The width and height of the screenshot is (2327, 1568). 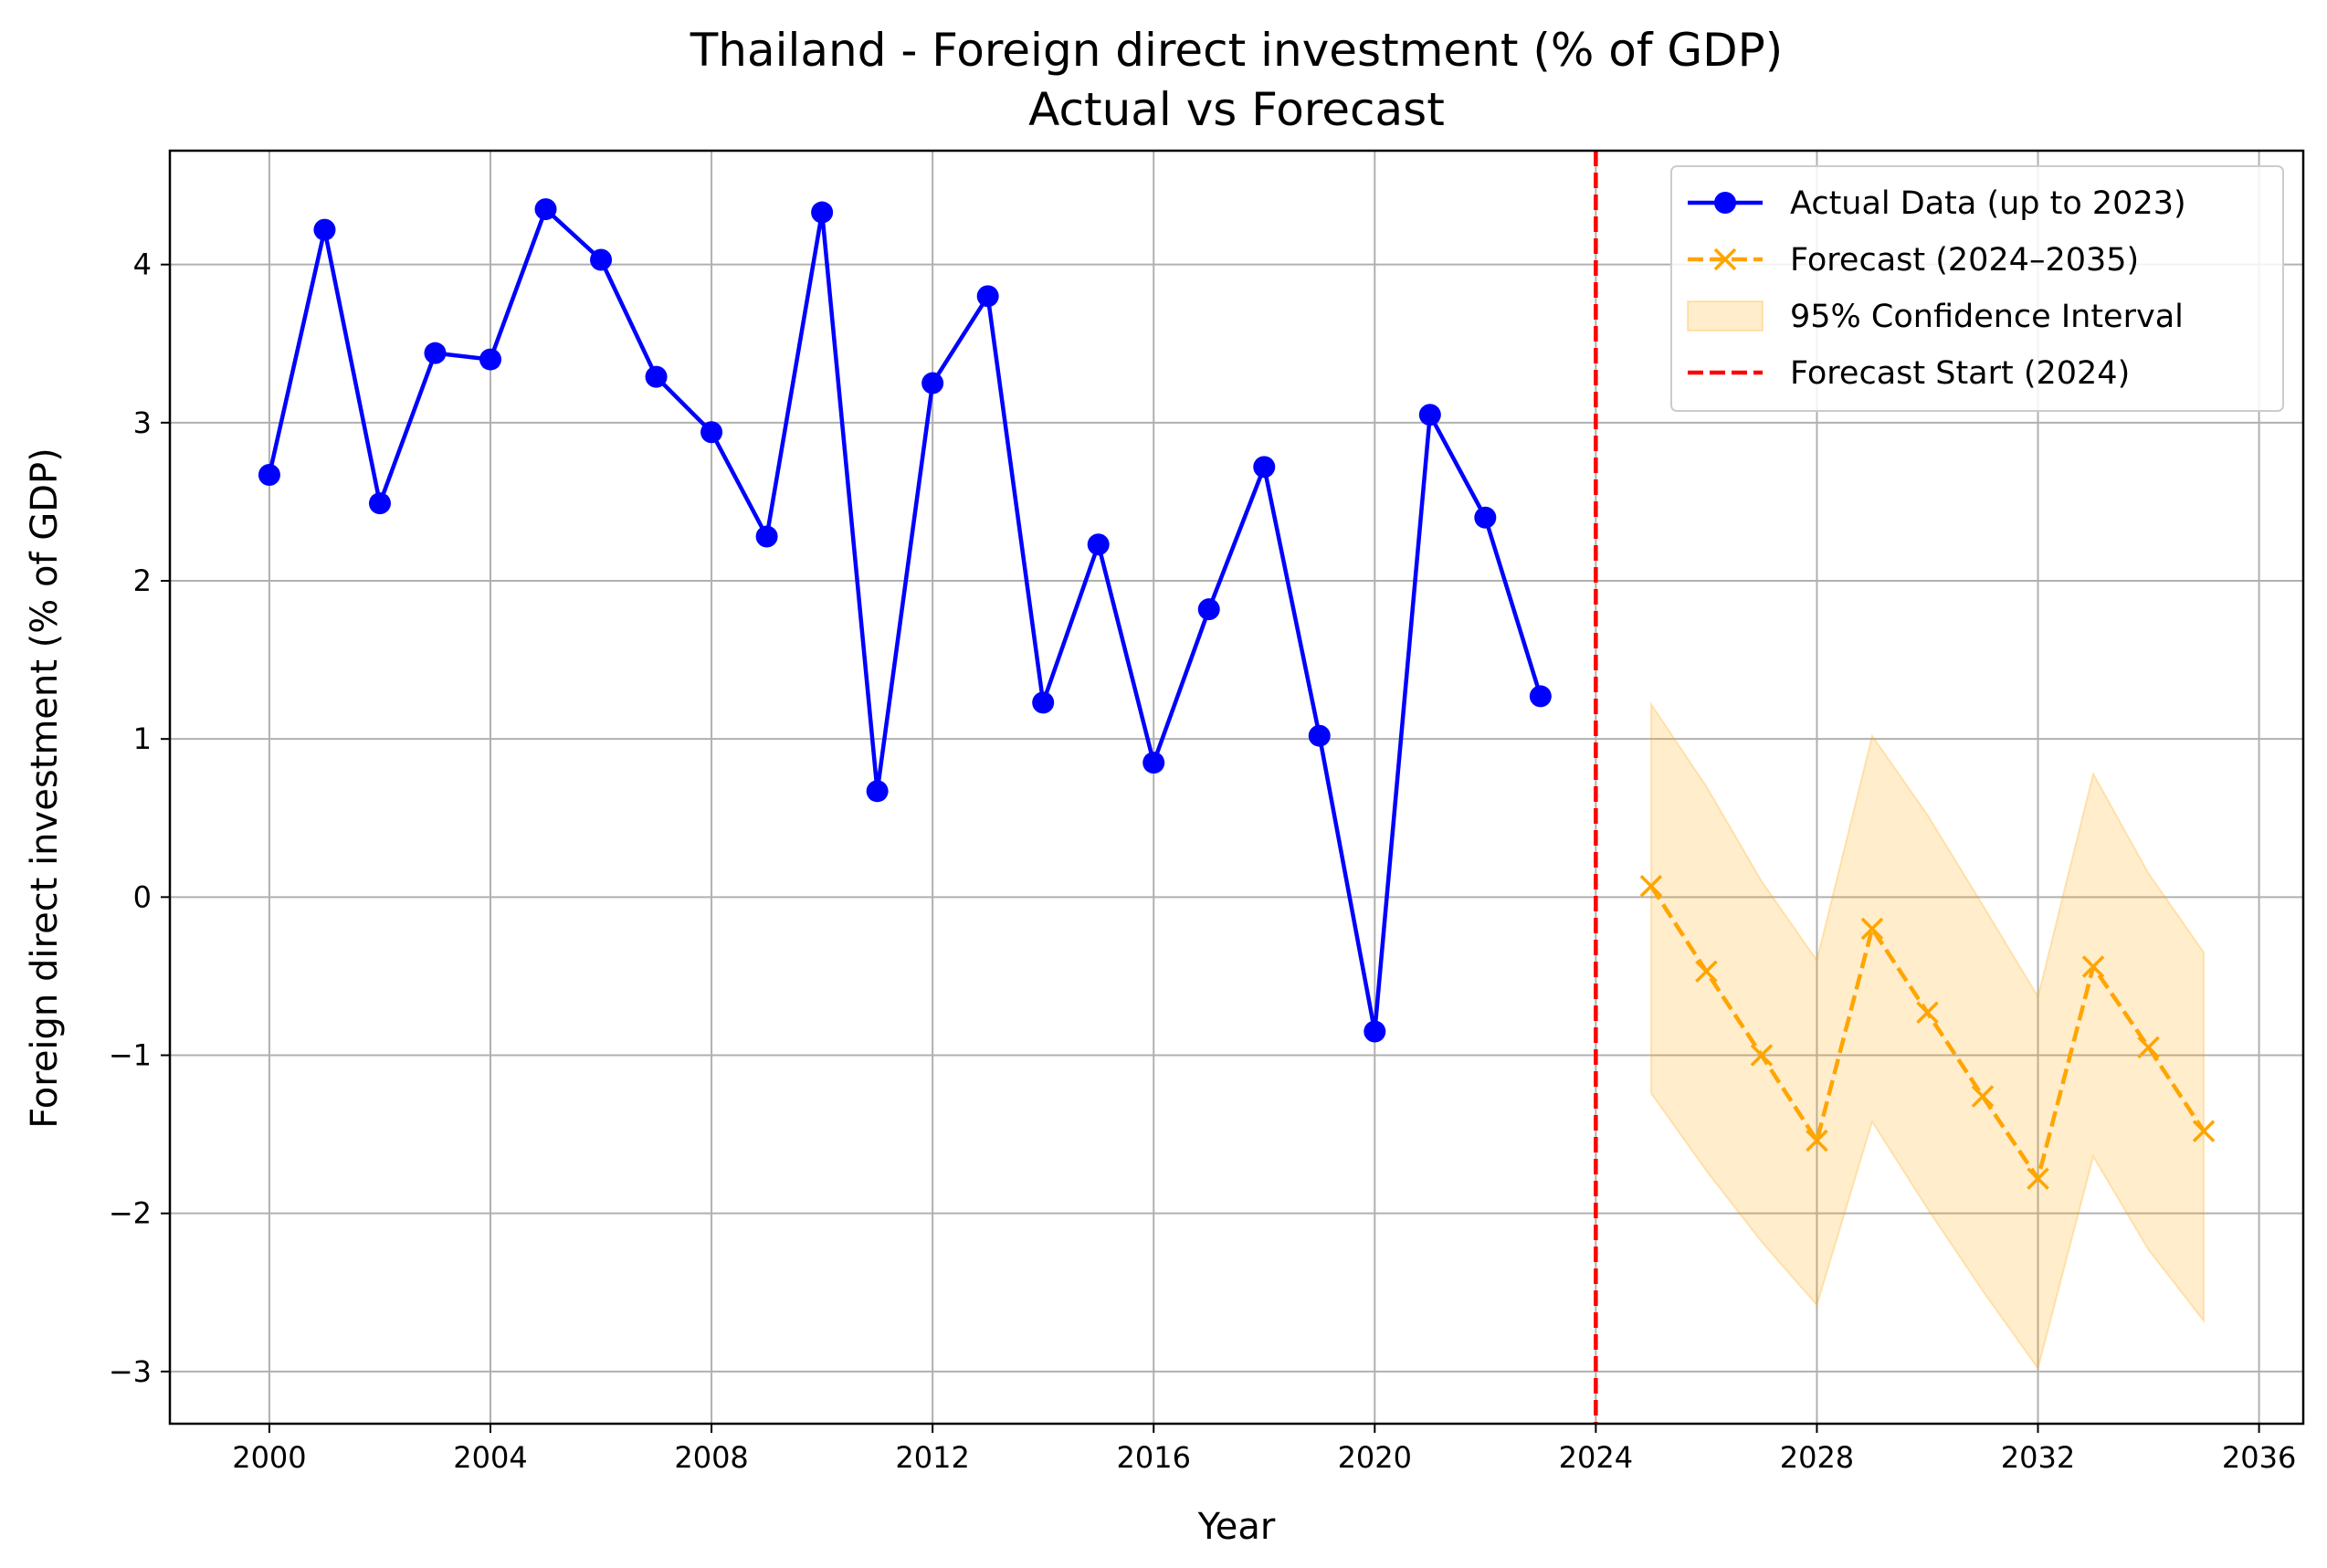 I want to click on legend-item: Forecast (2024–2035), so click(x=1913, y=260).